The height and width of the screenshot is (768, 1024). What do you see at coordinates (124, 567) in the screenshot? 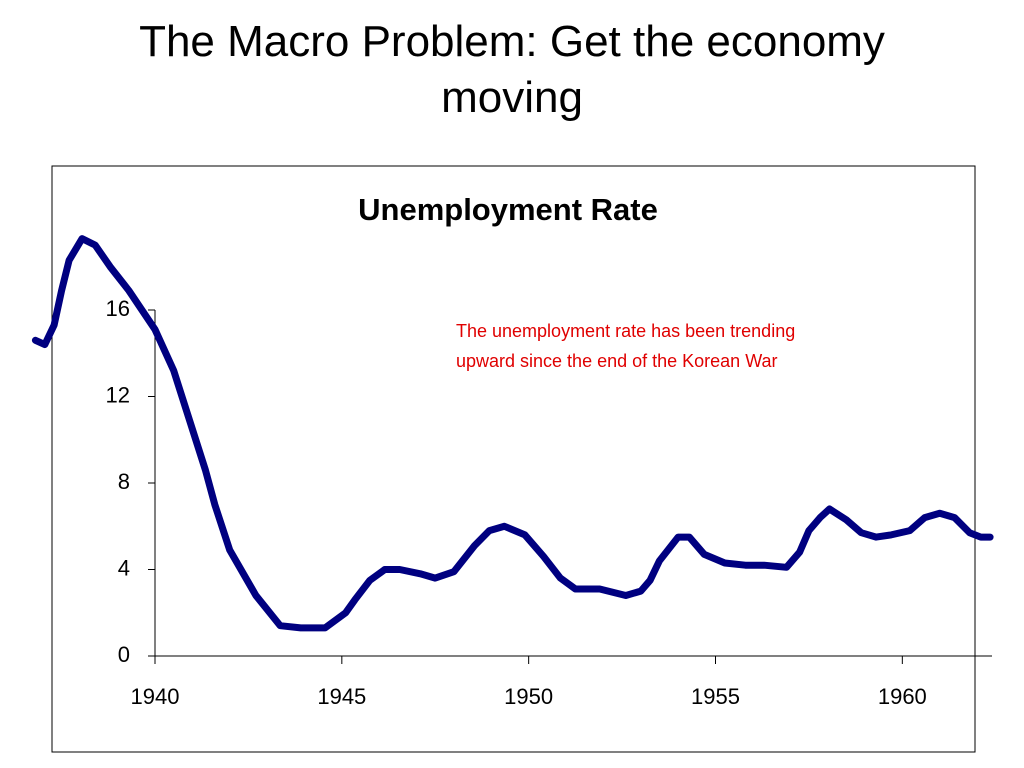
I see `y-tick-label: 4` at bounding box center [124, 567].